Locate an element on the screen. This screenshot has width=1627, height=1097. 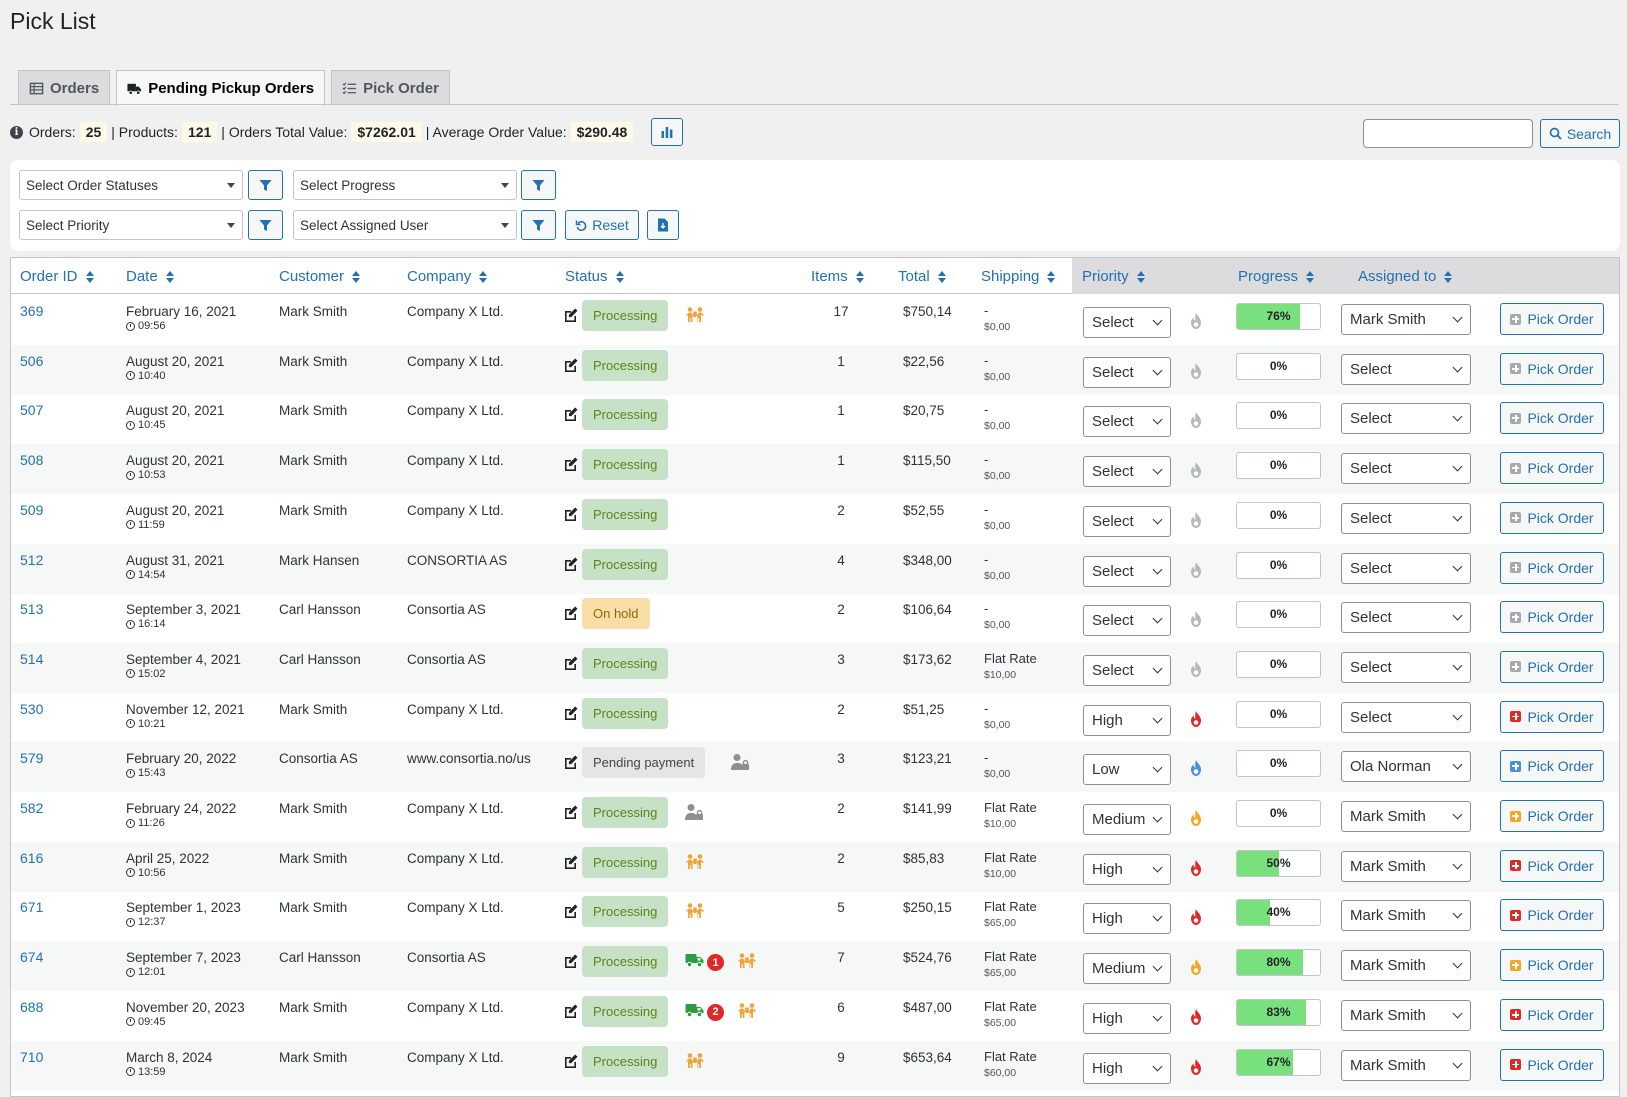
order-id-link: 369 is located at coordinates (32, 311).